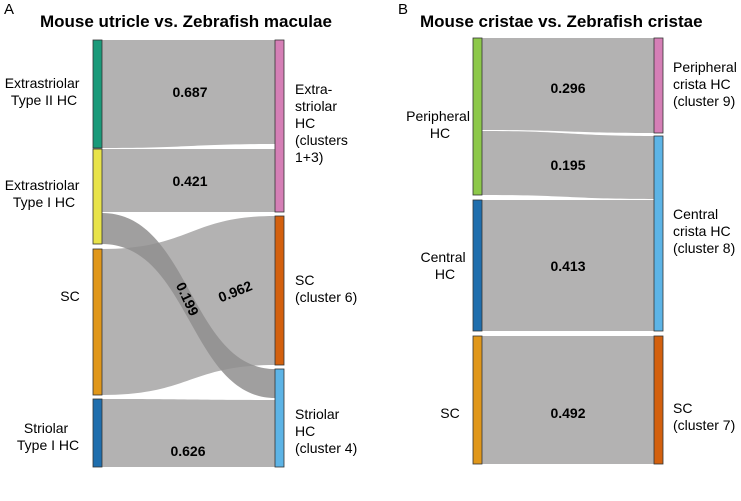 The image size is (741, 501). What do you see at coordinates (97, 433) in the screenshot?
I see `node-a-striolar-typeI` at bounding box center [97, 433].